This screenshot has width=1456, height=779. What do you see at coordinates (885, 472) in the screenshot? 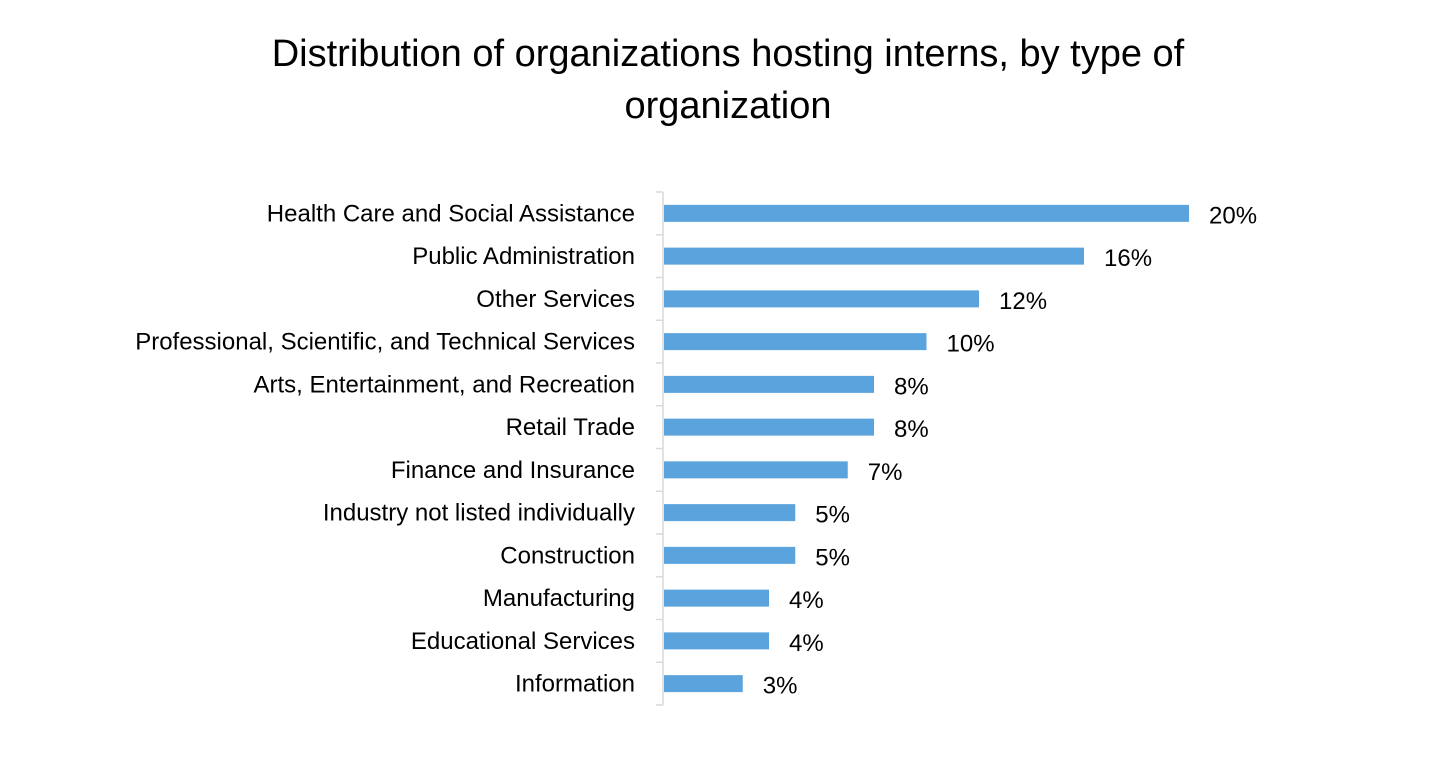
I see `data-label: 7%` at bounding box center [885, 472].